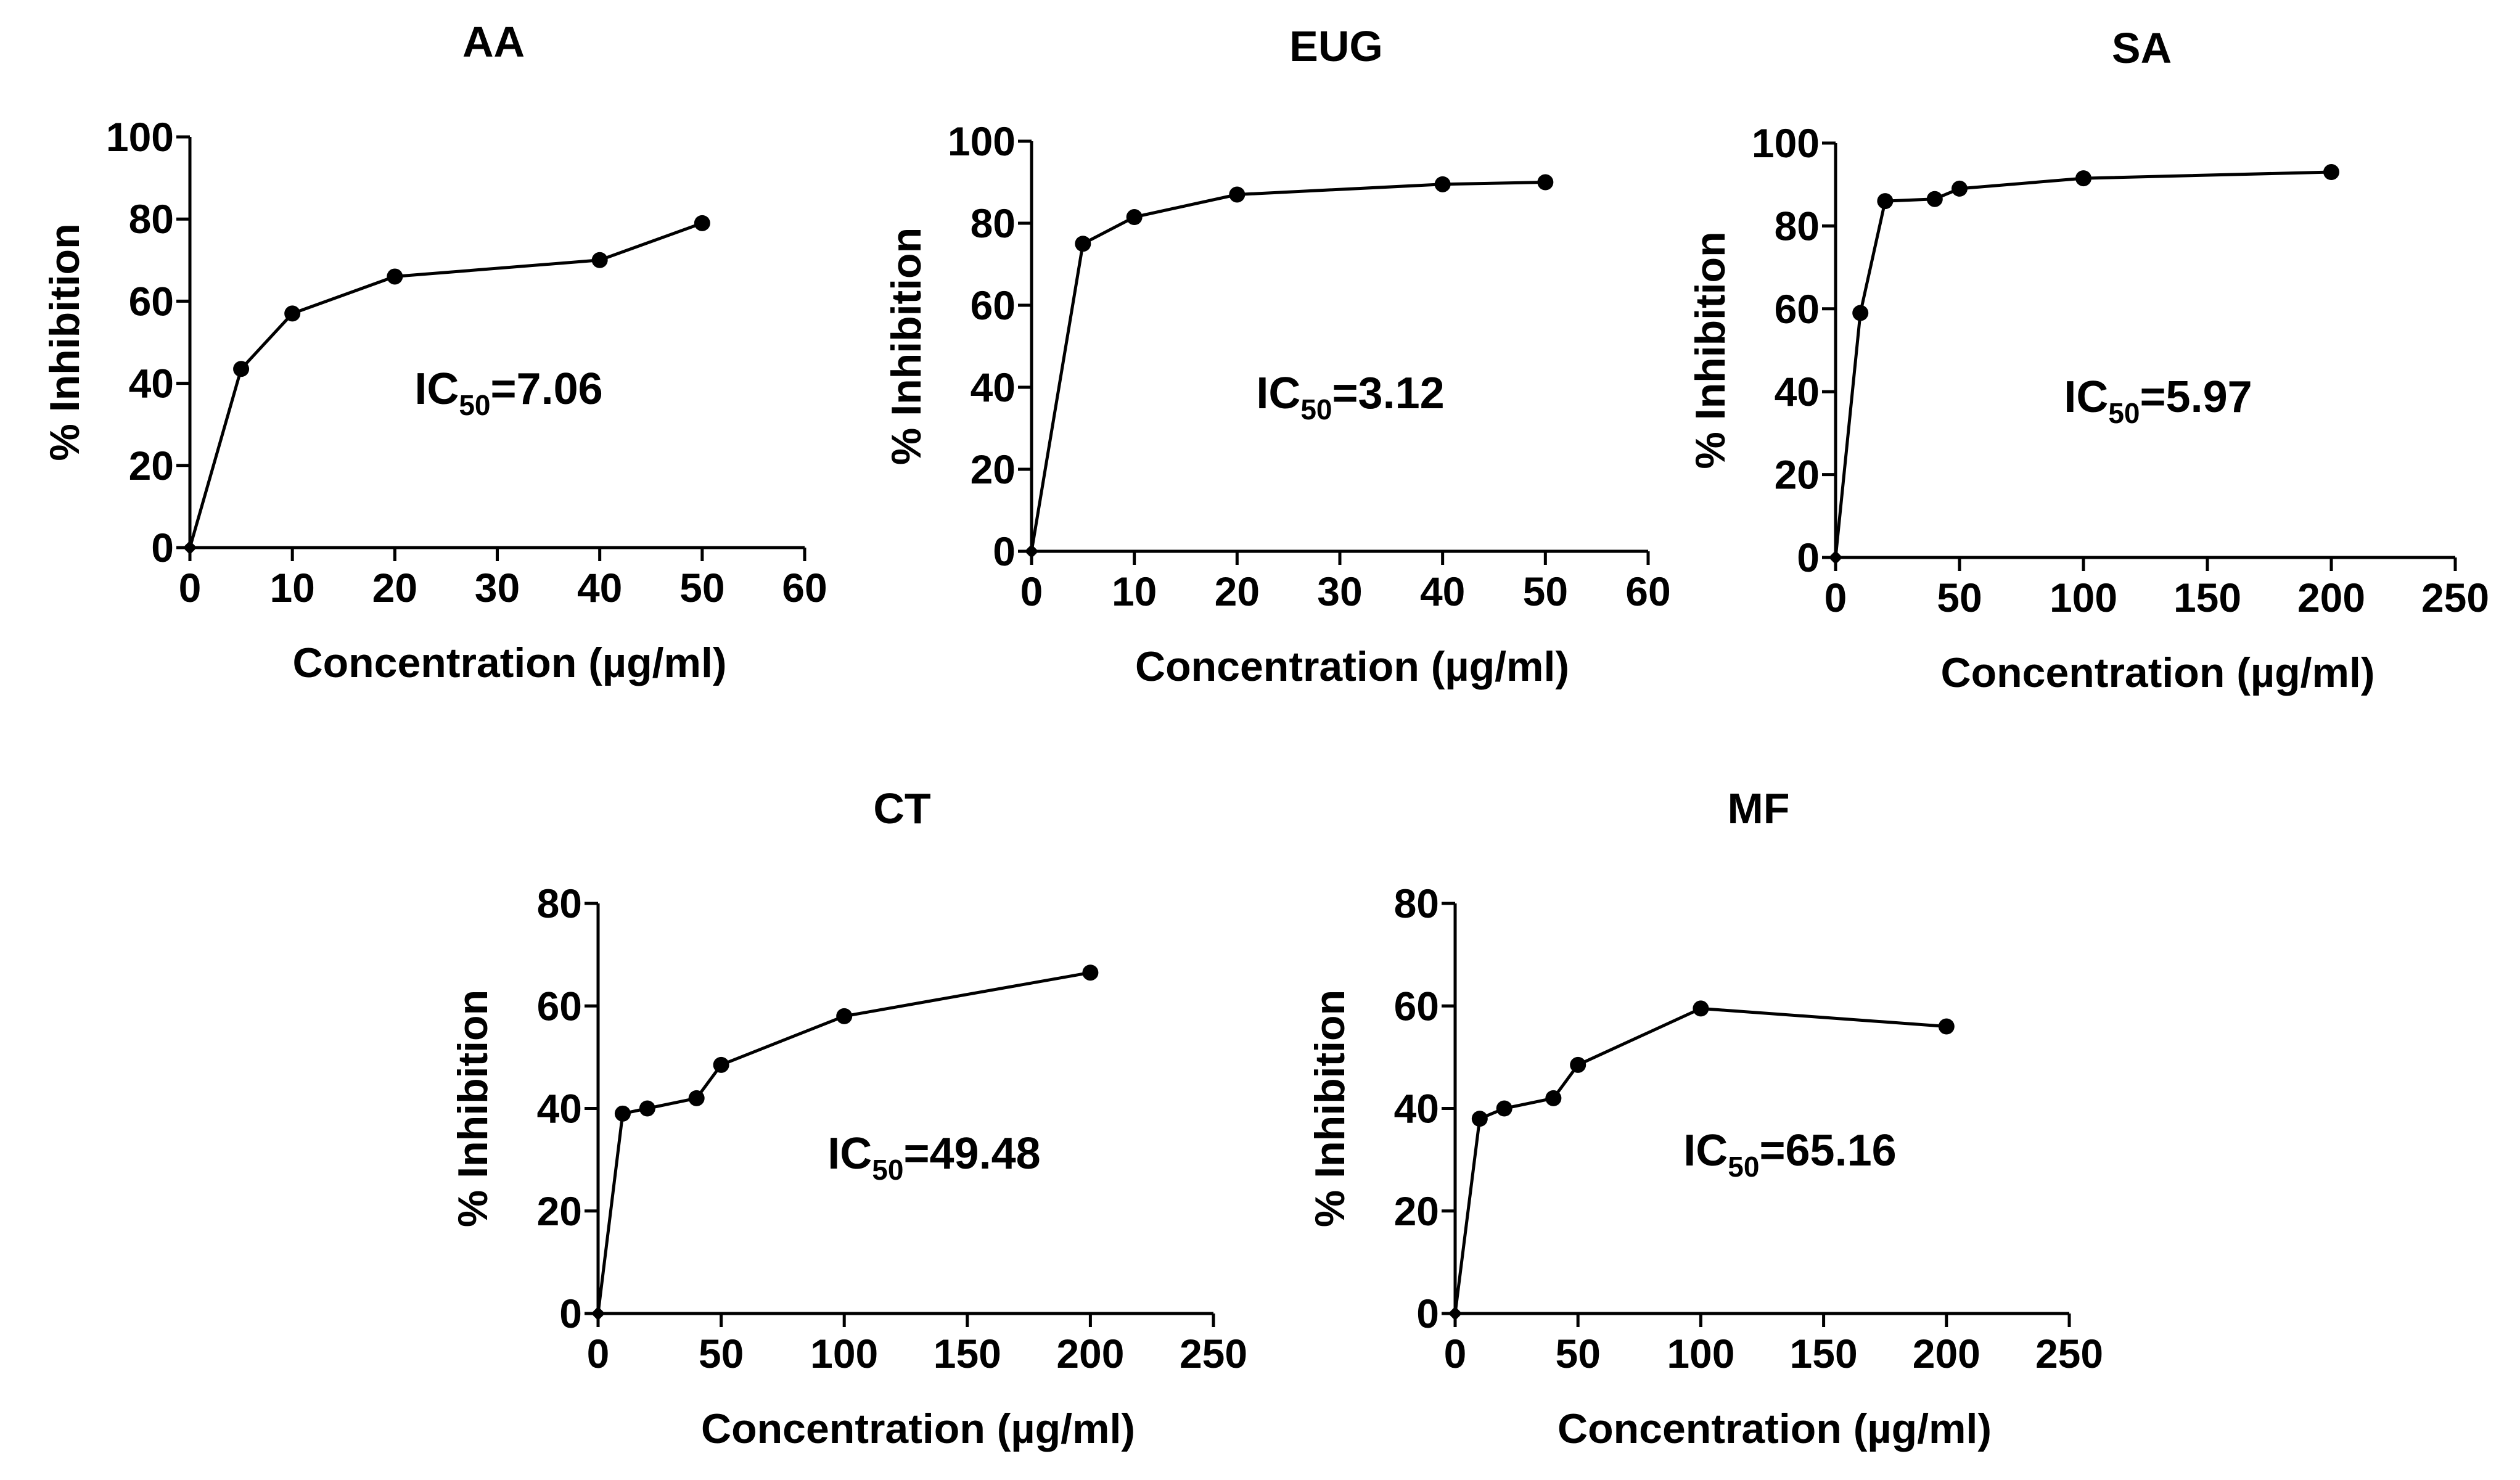 This screenshot has height=1480, width=2520. I want to click on ic50-value: =3.12, so click(1388, 394).